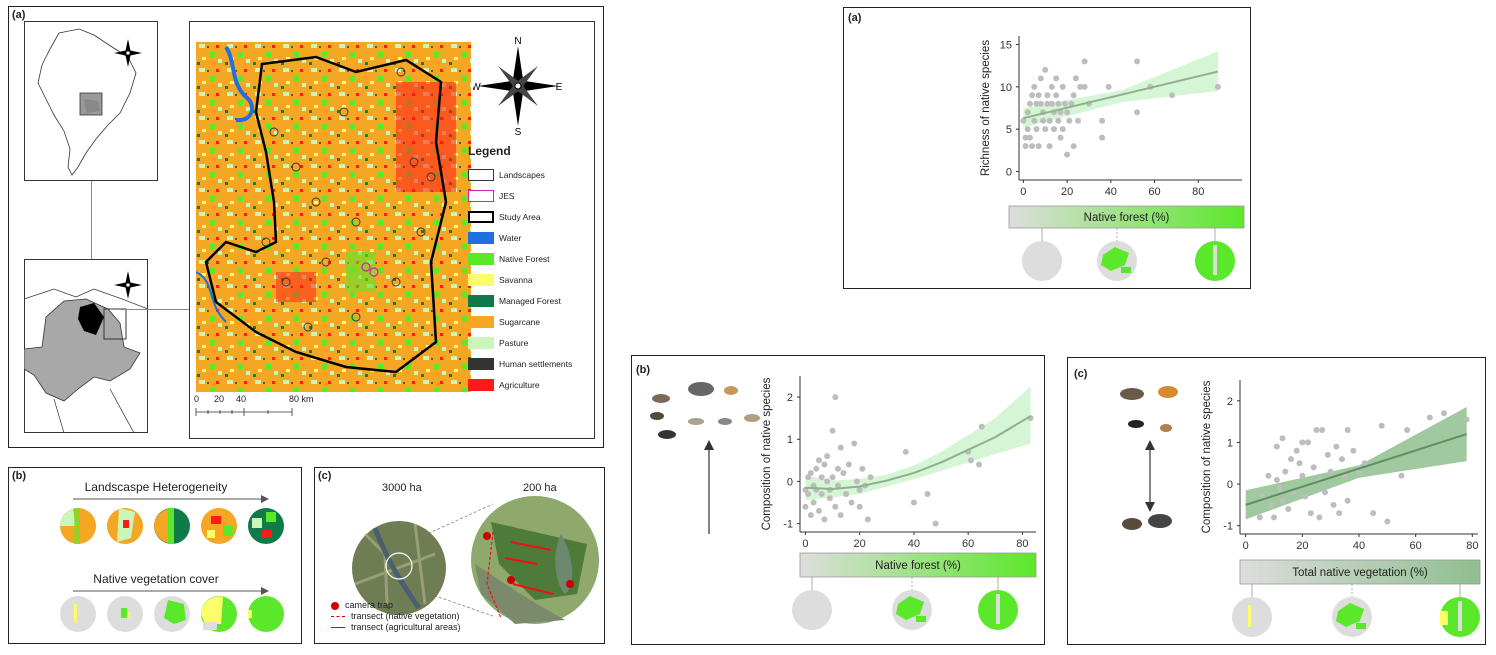 Image resolution: width=1496 pixels, height=655 pixels. What do you see at coordinates (1230, 402) in the screenshot?
I see `y-tick-label: 2` at bounding box center [1230, 402].